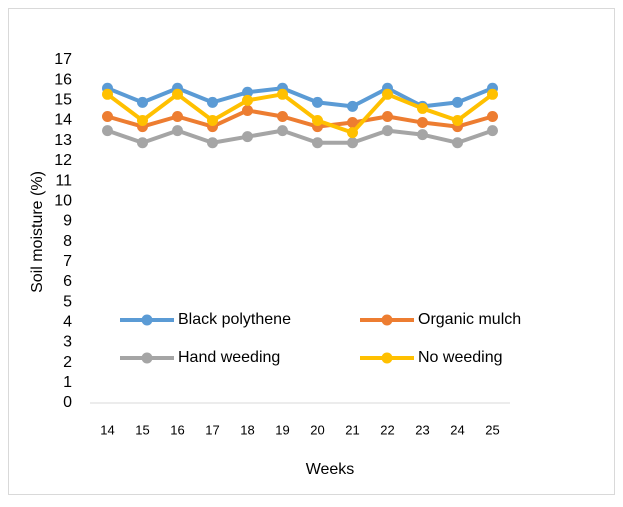 Image resolution: width=623 pixels, height=507 pixels. Describe the element at coordinates (247, 429) in the screenshot. I see `x-tick-label: 18` at that location.